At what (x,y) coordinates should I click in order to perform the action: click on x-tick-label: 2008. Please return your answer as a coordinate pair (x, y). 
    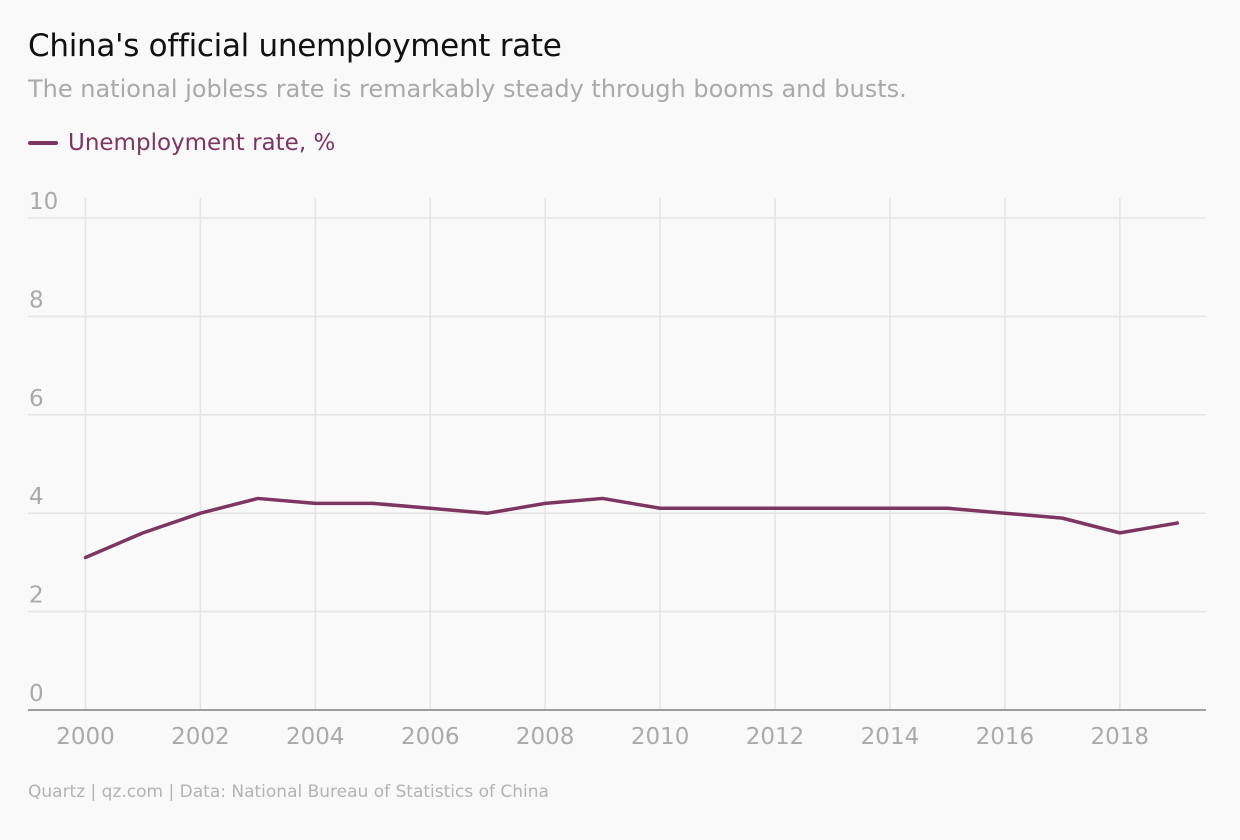
    Looking at the image, I should click on (545, 737).